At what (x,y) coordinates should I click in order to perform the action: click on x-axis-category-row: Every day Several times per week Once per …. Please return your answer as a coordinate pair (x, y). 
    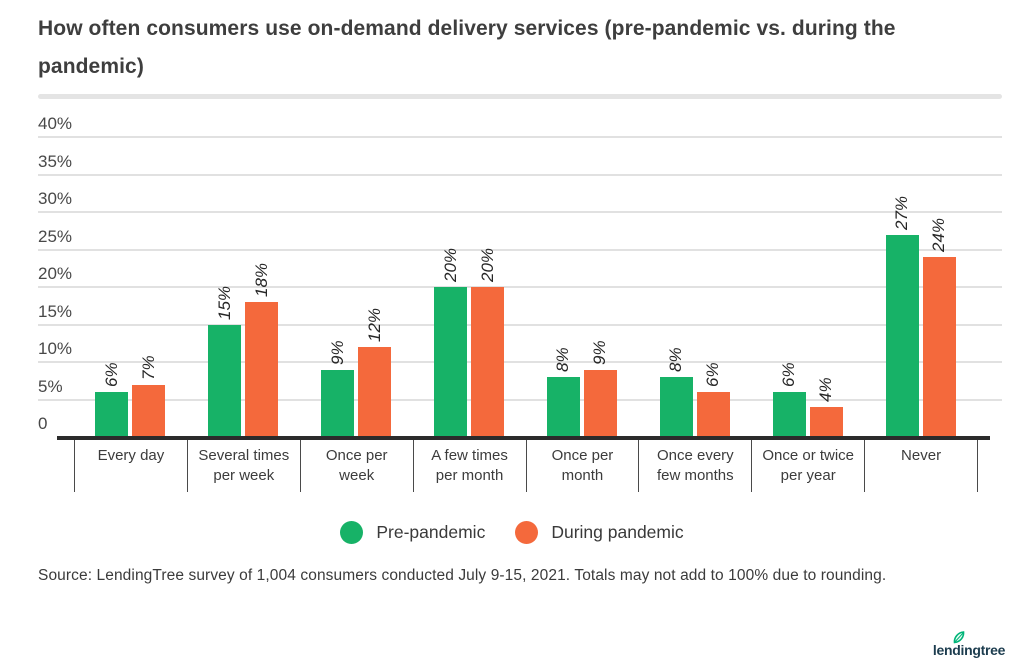
    Looking at the image, I should click on (526, 466).